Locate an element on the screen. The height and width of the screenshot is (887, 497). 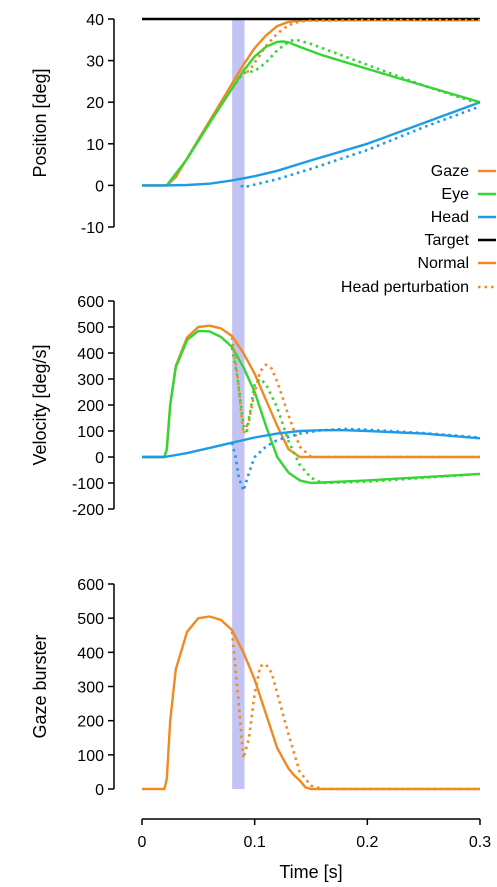
x-tick-label: 0 is located at coordinates (142, 842).